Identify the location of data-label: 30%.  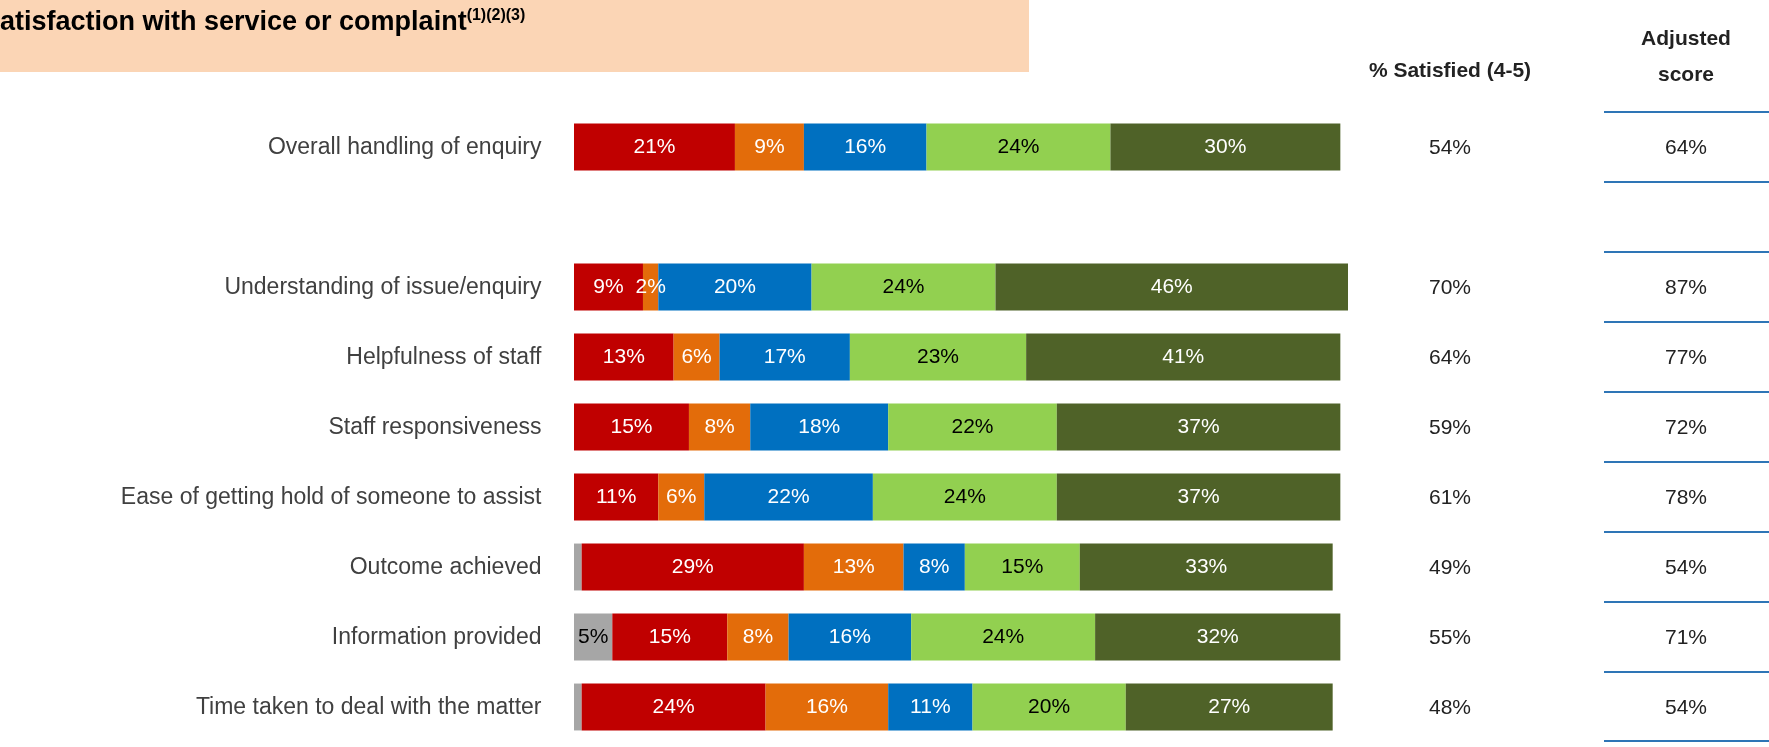
(1225, 145).